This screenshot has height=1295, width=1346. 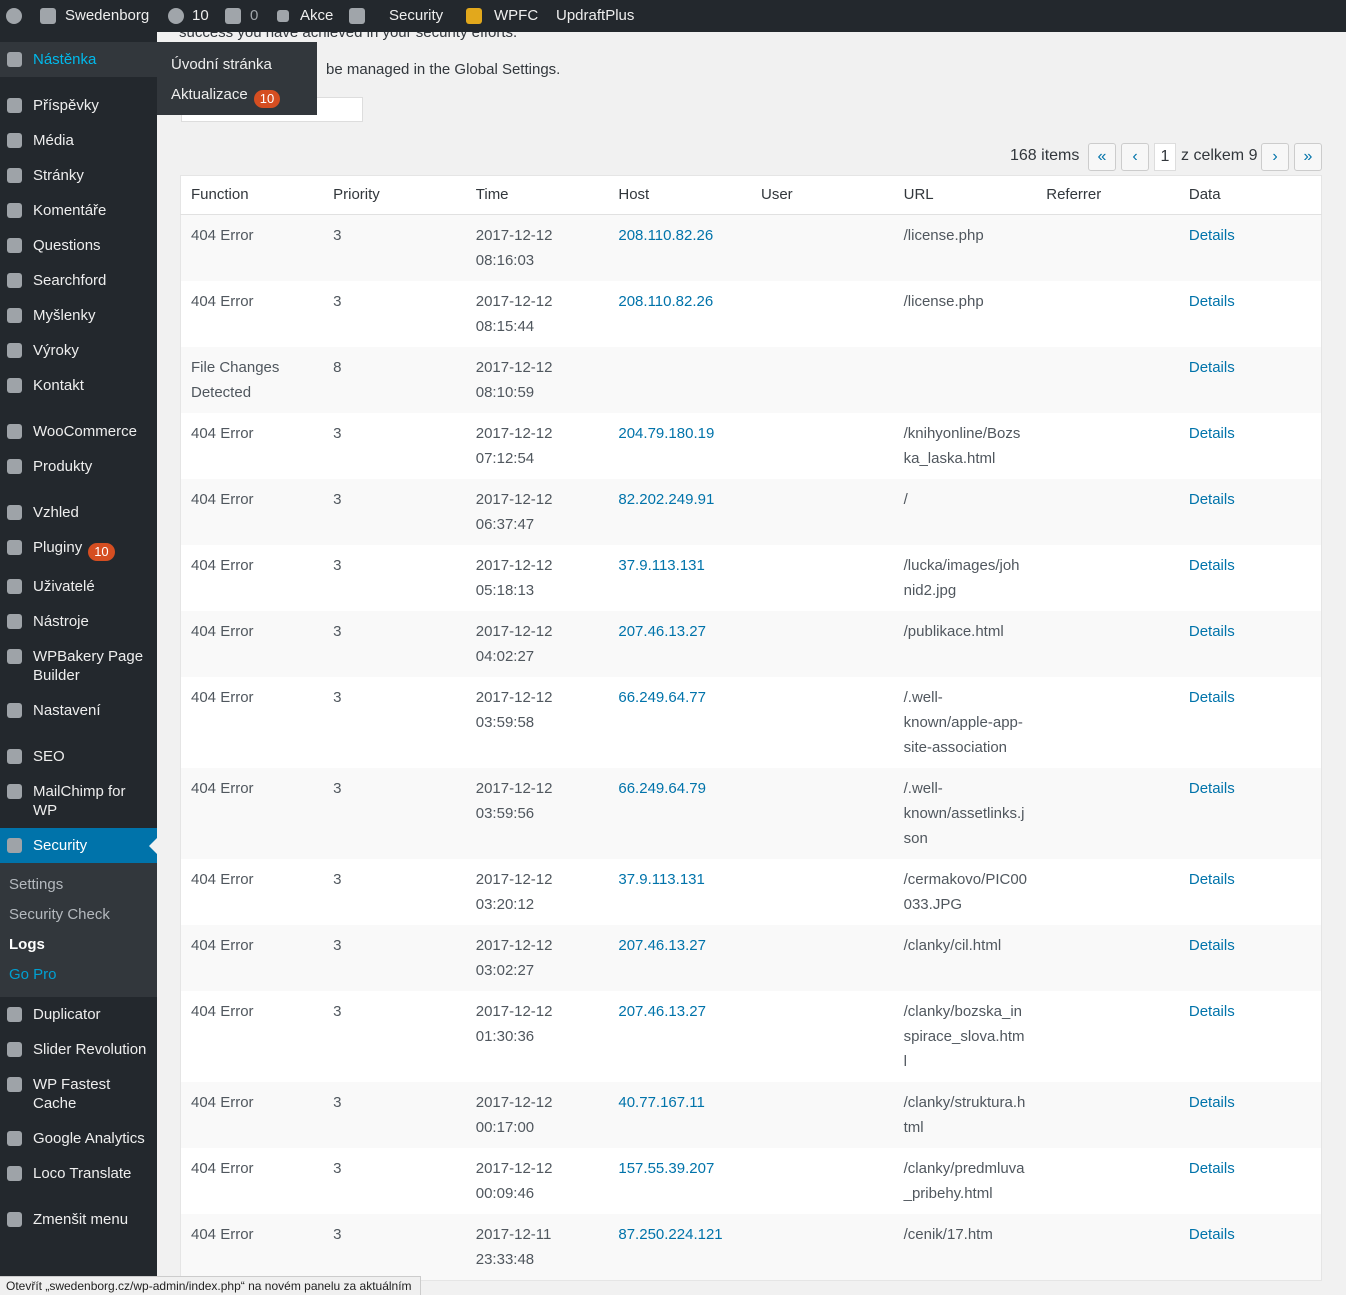 What do you see at coordinates (78, 175) in the screenshot?
I see `menu-item: Stránky` at bounding box center [78, 175].